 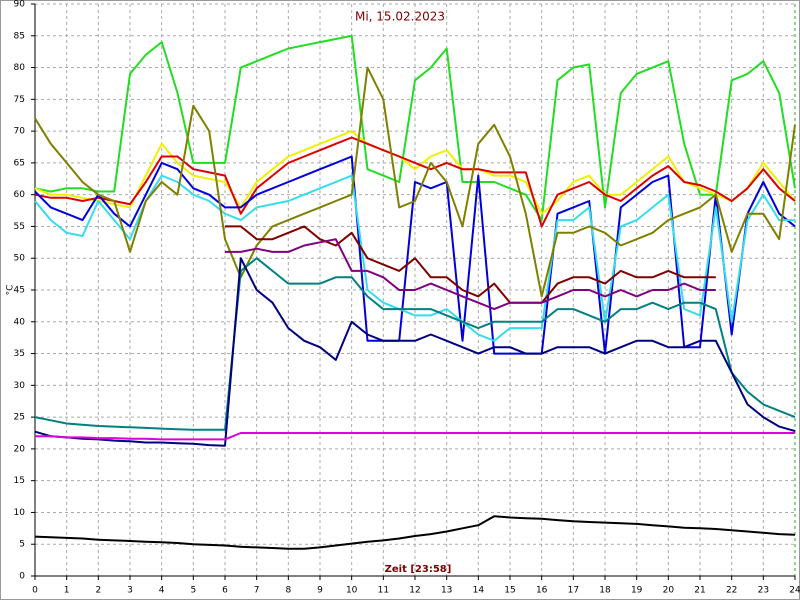 What do you see at coordinates (414, 591) in the screenshot?
I see `x-tick-label: 12` at bounding box center [414, 591].